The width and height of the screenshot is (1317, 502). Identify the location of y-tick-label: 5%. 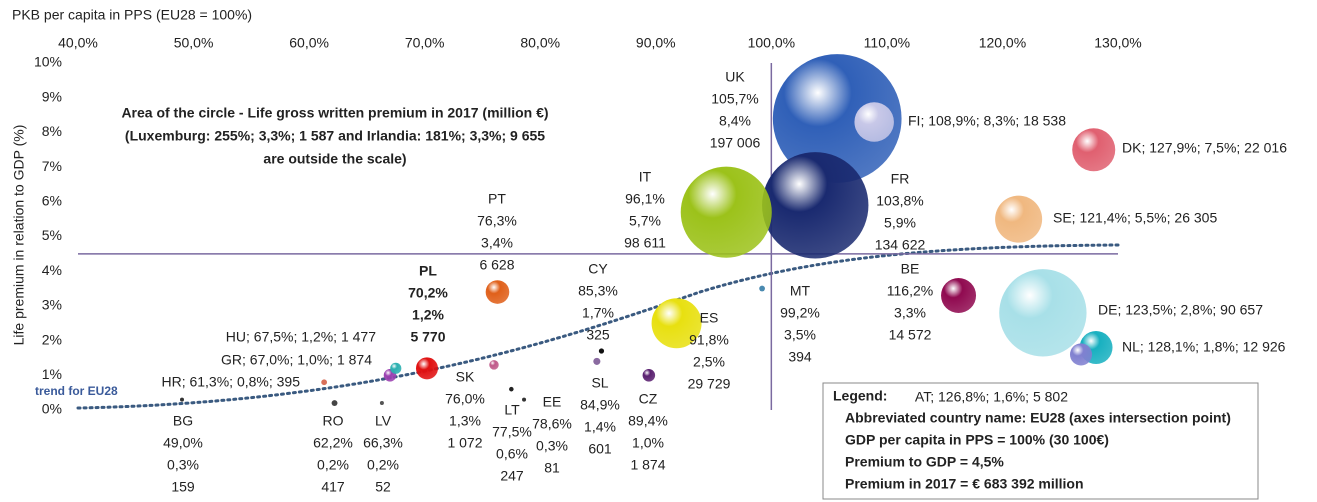
(52, 235).